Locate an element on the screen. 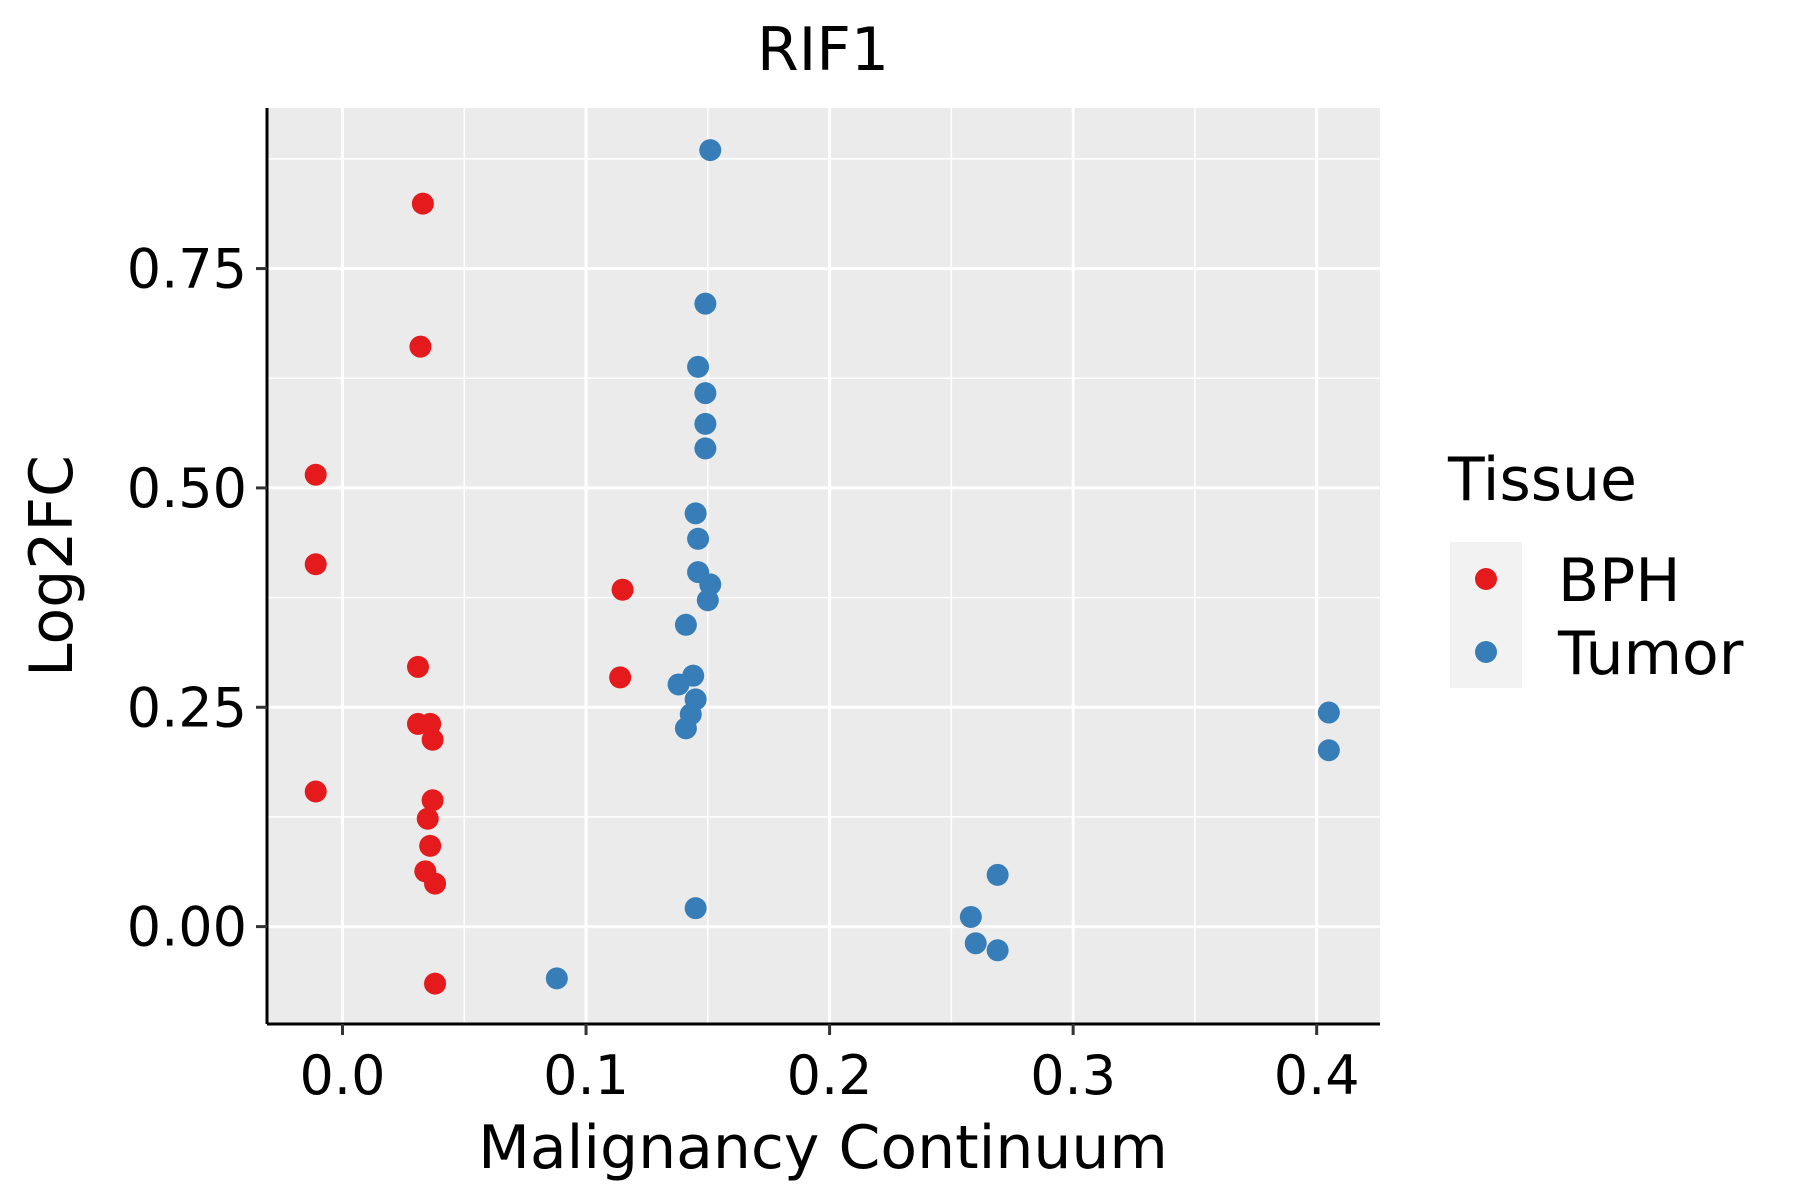 The height and width of the screenshot is (1200, 1800). x-tick-label: 0.2 is located at coordinates (830, 1075).